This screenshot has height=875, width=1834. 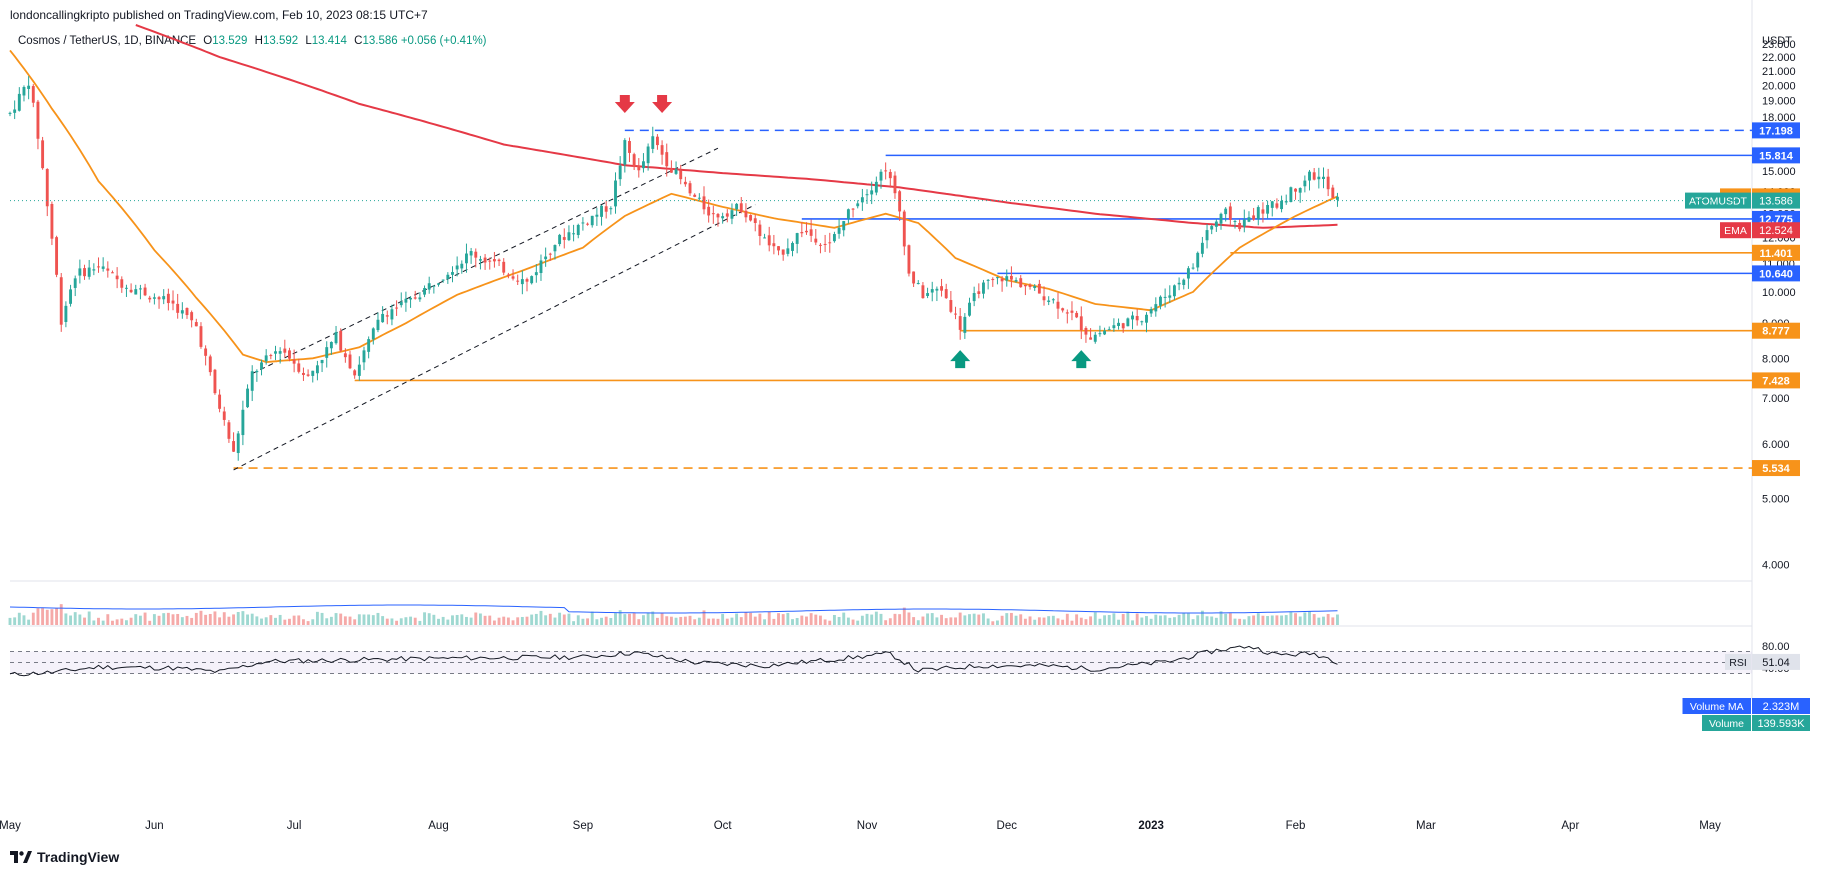 I want to click on open-value: 13.529, so click(x=230, y=41).